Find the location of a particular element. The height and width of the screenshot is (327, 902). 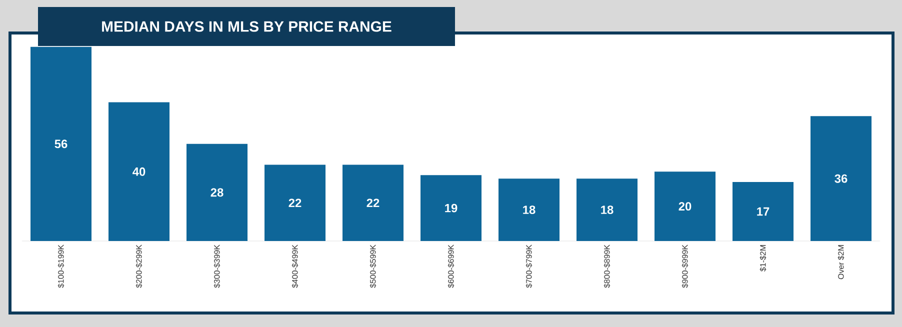

data-label: 19 is located at coordinates (451, 208).